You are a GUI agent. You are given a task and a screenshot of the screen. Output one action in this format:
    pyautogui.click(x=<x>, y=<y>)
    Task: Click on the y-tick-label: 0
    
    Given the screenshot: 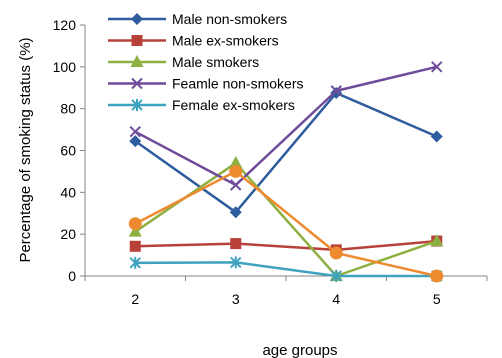 What is the action you would take?
    pyautogui.click(x=72, y=276)
    